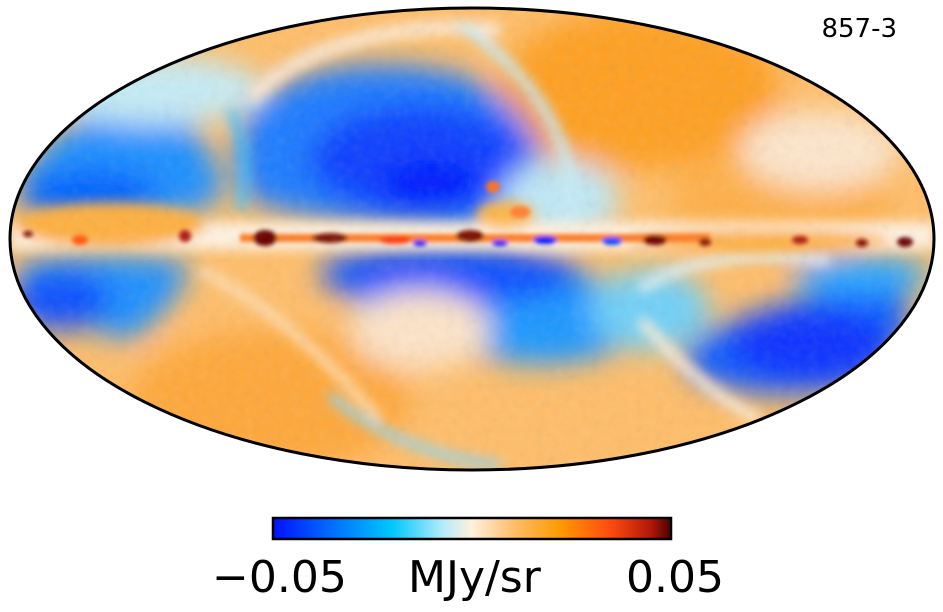  What do you see at coordinates (859, 29) in the screenshot?
I see `map-label: 857-3` at bounding box center [859, 29].